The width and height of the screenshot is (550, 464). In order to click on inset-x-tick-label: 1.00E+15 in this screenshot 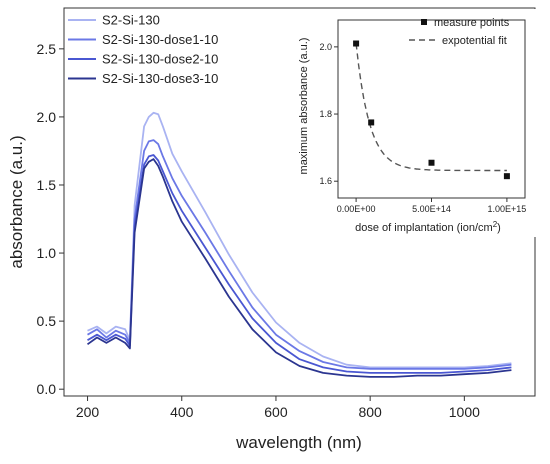, I will do `click(507, 209)`.